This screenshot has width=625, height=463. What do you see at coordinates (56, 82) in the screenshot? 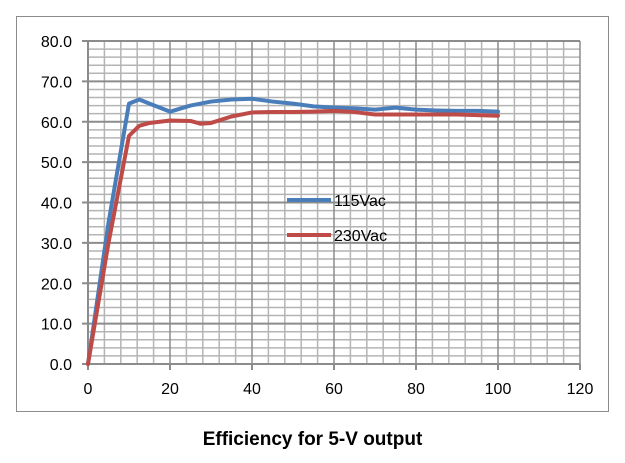
I see `y-tick-label: 70.0` at bounding box center [56, 82].